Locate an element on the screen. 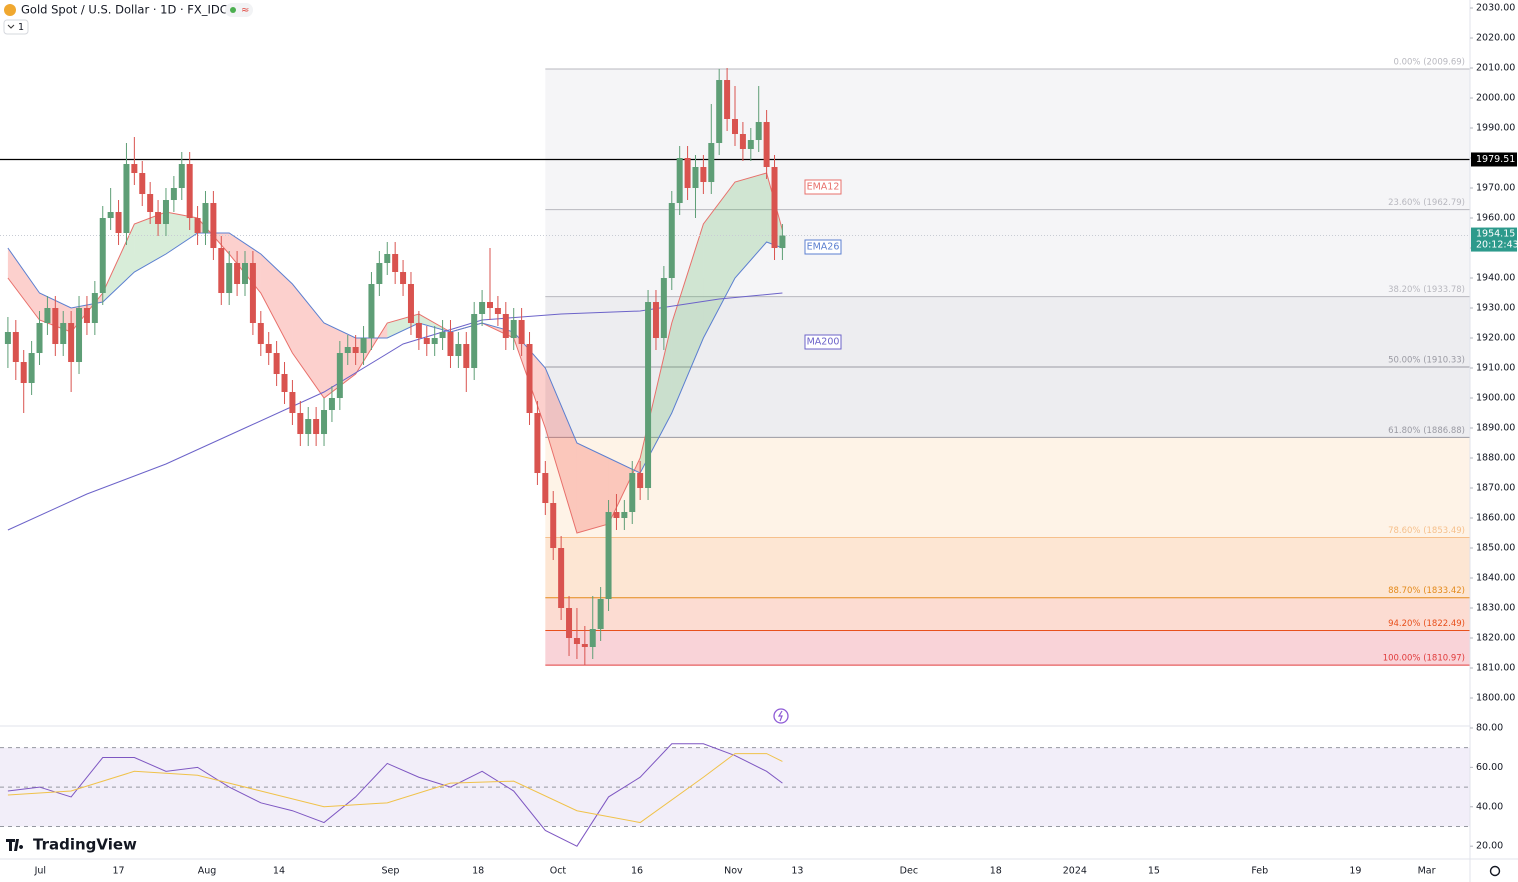 The image size is (1518, 882). price-tag: 1979.51 is located at coordinates (1495, 159).